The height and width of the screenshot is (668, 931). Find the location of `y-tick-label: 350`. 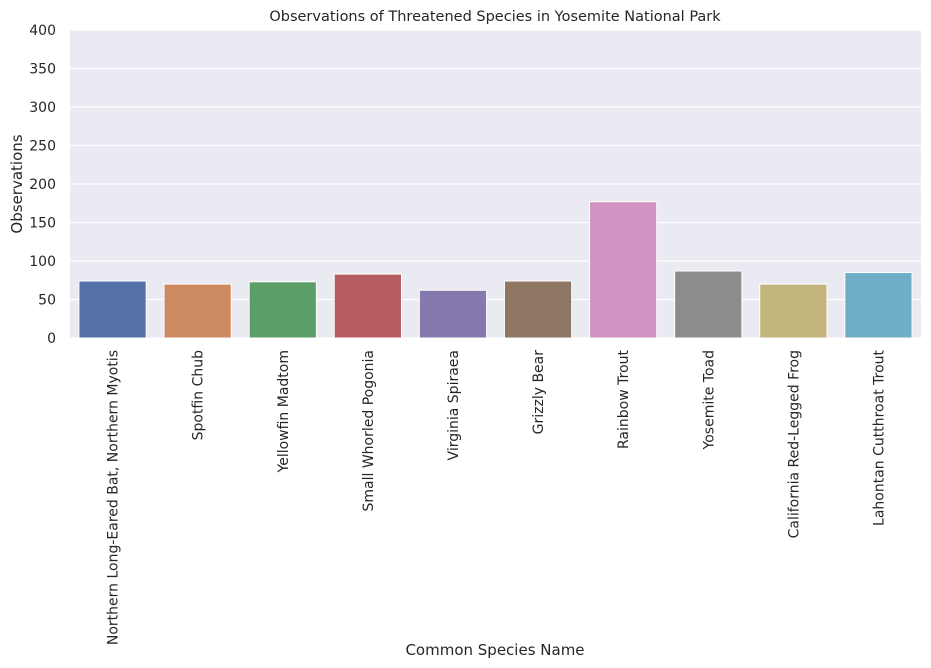

y-tick-label: 350 is located at coordinates (42, 70).